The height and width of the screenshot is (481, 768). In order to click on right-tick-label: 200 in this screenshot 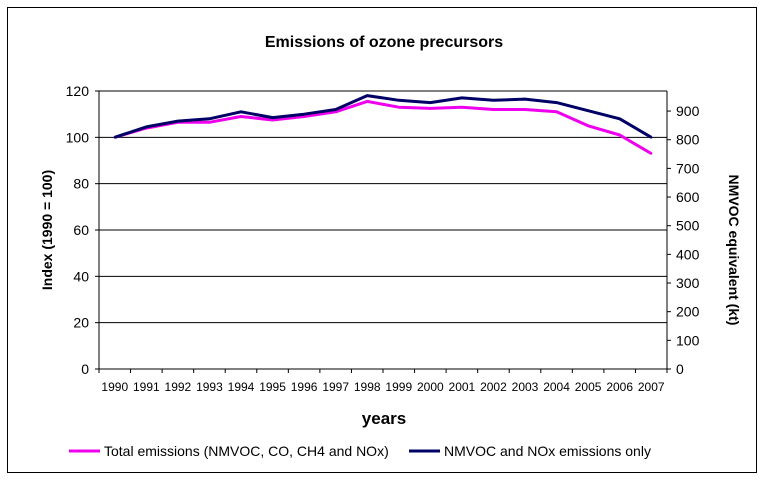, I will do `click(688, 312)`.